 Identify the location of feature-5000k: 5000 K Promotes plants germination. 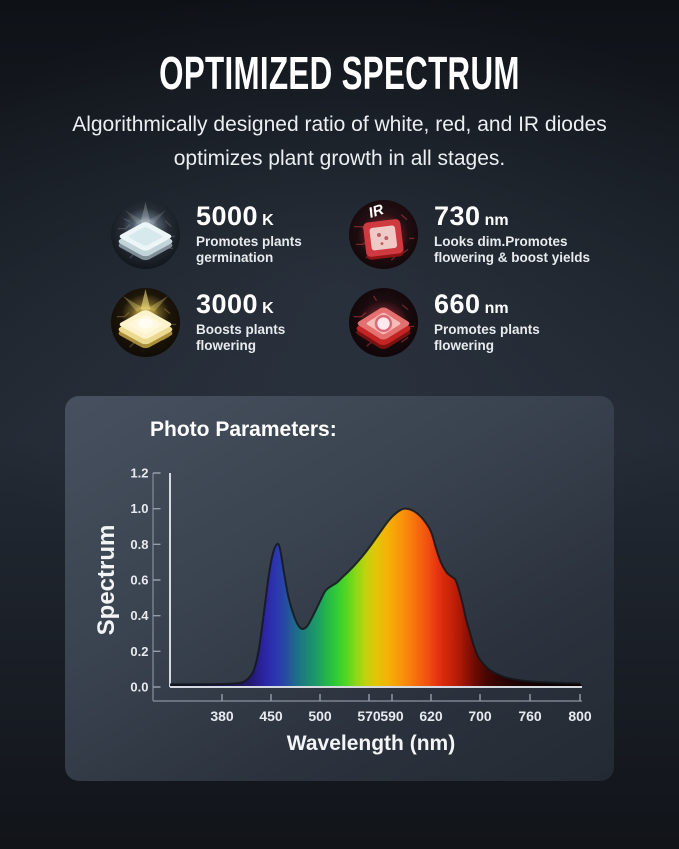
(229, 234).